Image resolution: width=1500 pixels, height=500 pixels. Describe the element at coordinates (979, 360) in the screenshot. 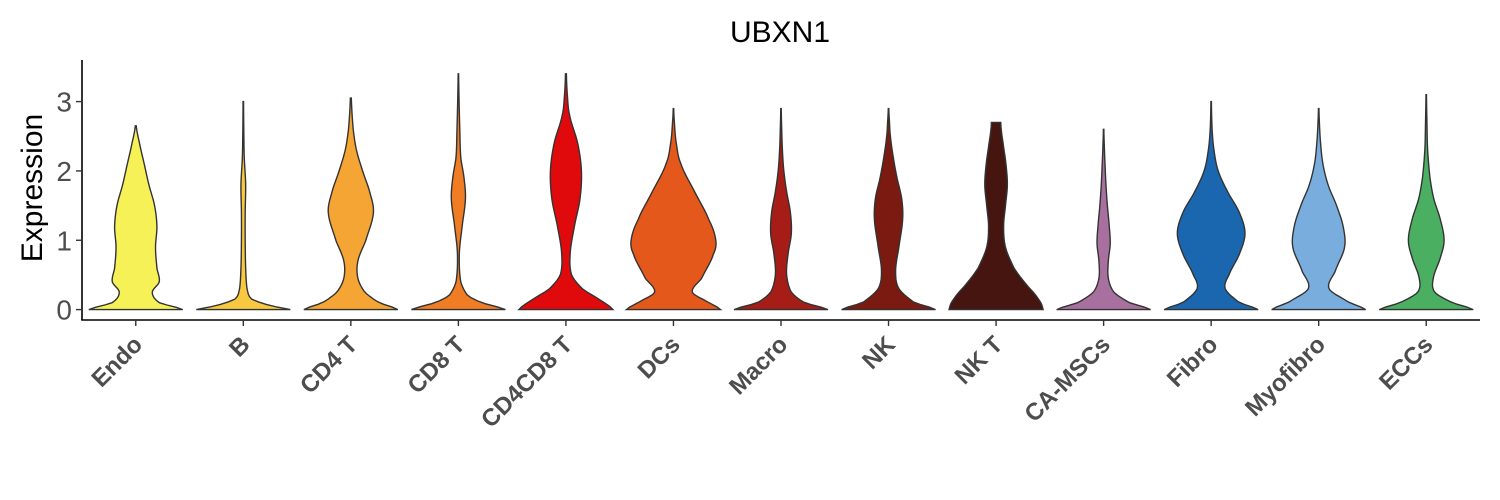

I see `x-tick-label: NK T` at that location.